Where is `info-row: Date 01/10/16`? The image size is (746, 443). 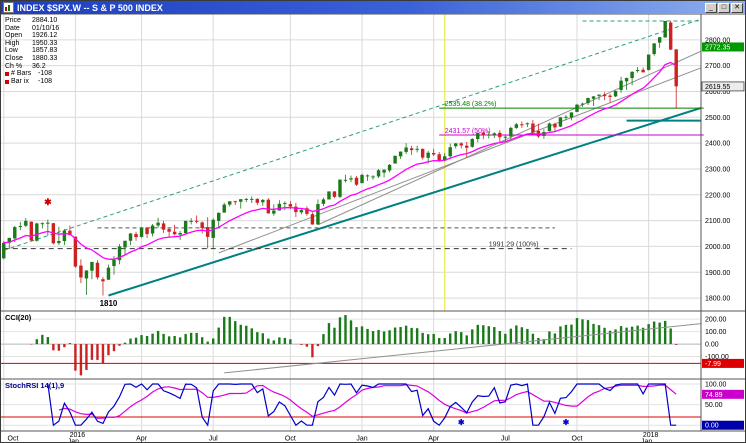
info-row: Date 01/10/16 is located at coordinates (32, 29).